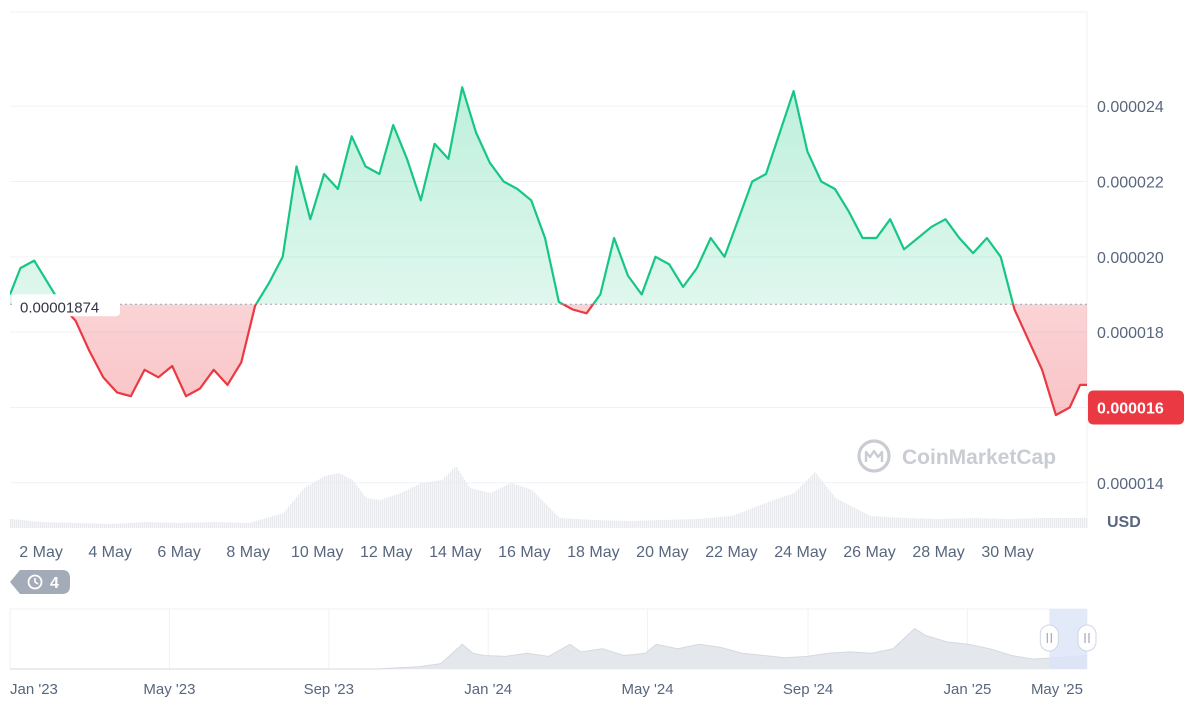  Describe the element at coordinates (179, 552) in the screenshot. I see `x-tick-label: 6 May` at that location.